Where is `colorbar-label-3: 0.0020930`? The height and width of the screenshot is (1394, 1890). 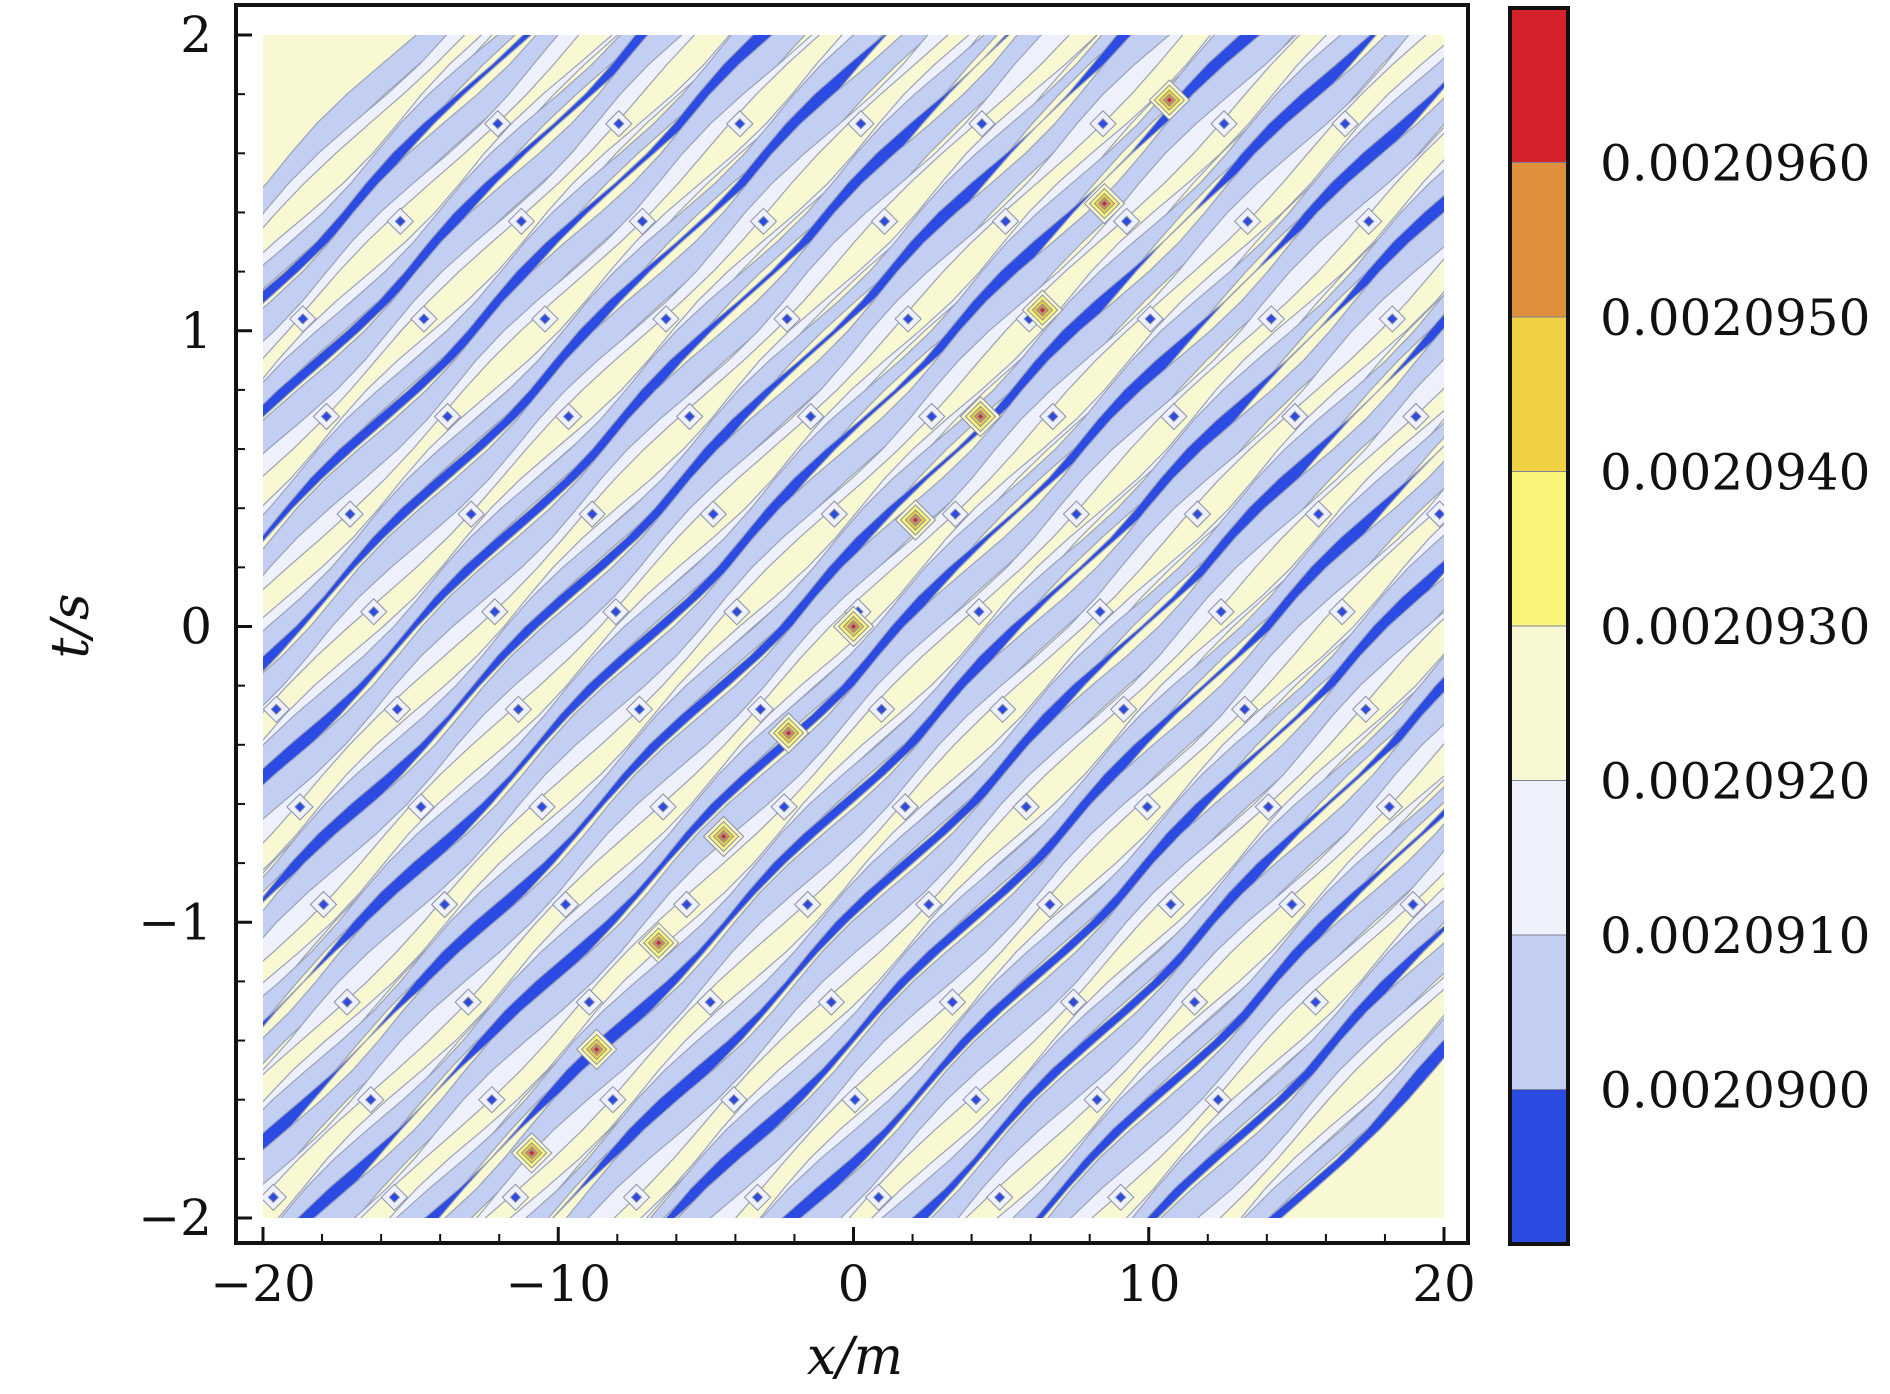
colorbar-label-3: 0.0020930 is located at coordinates (1735, 627).